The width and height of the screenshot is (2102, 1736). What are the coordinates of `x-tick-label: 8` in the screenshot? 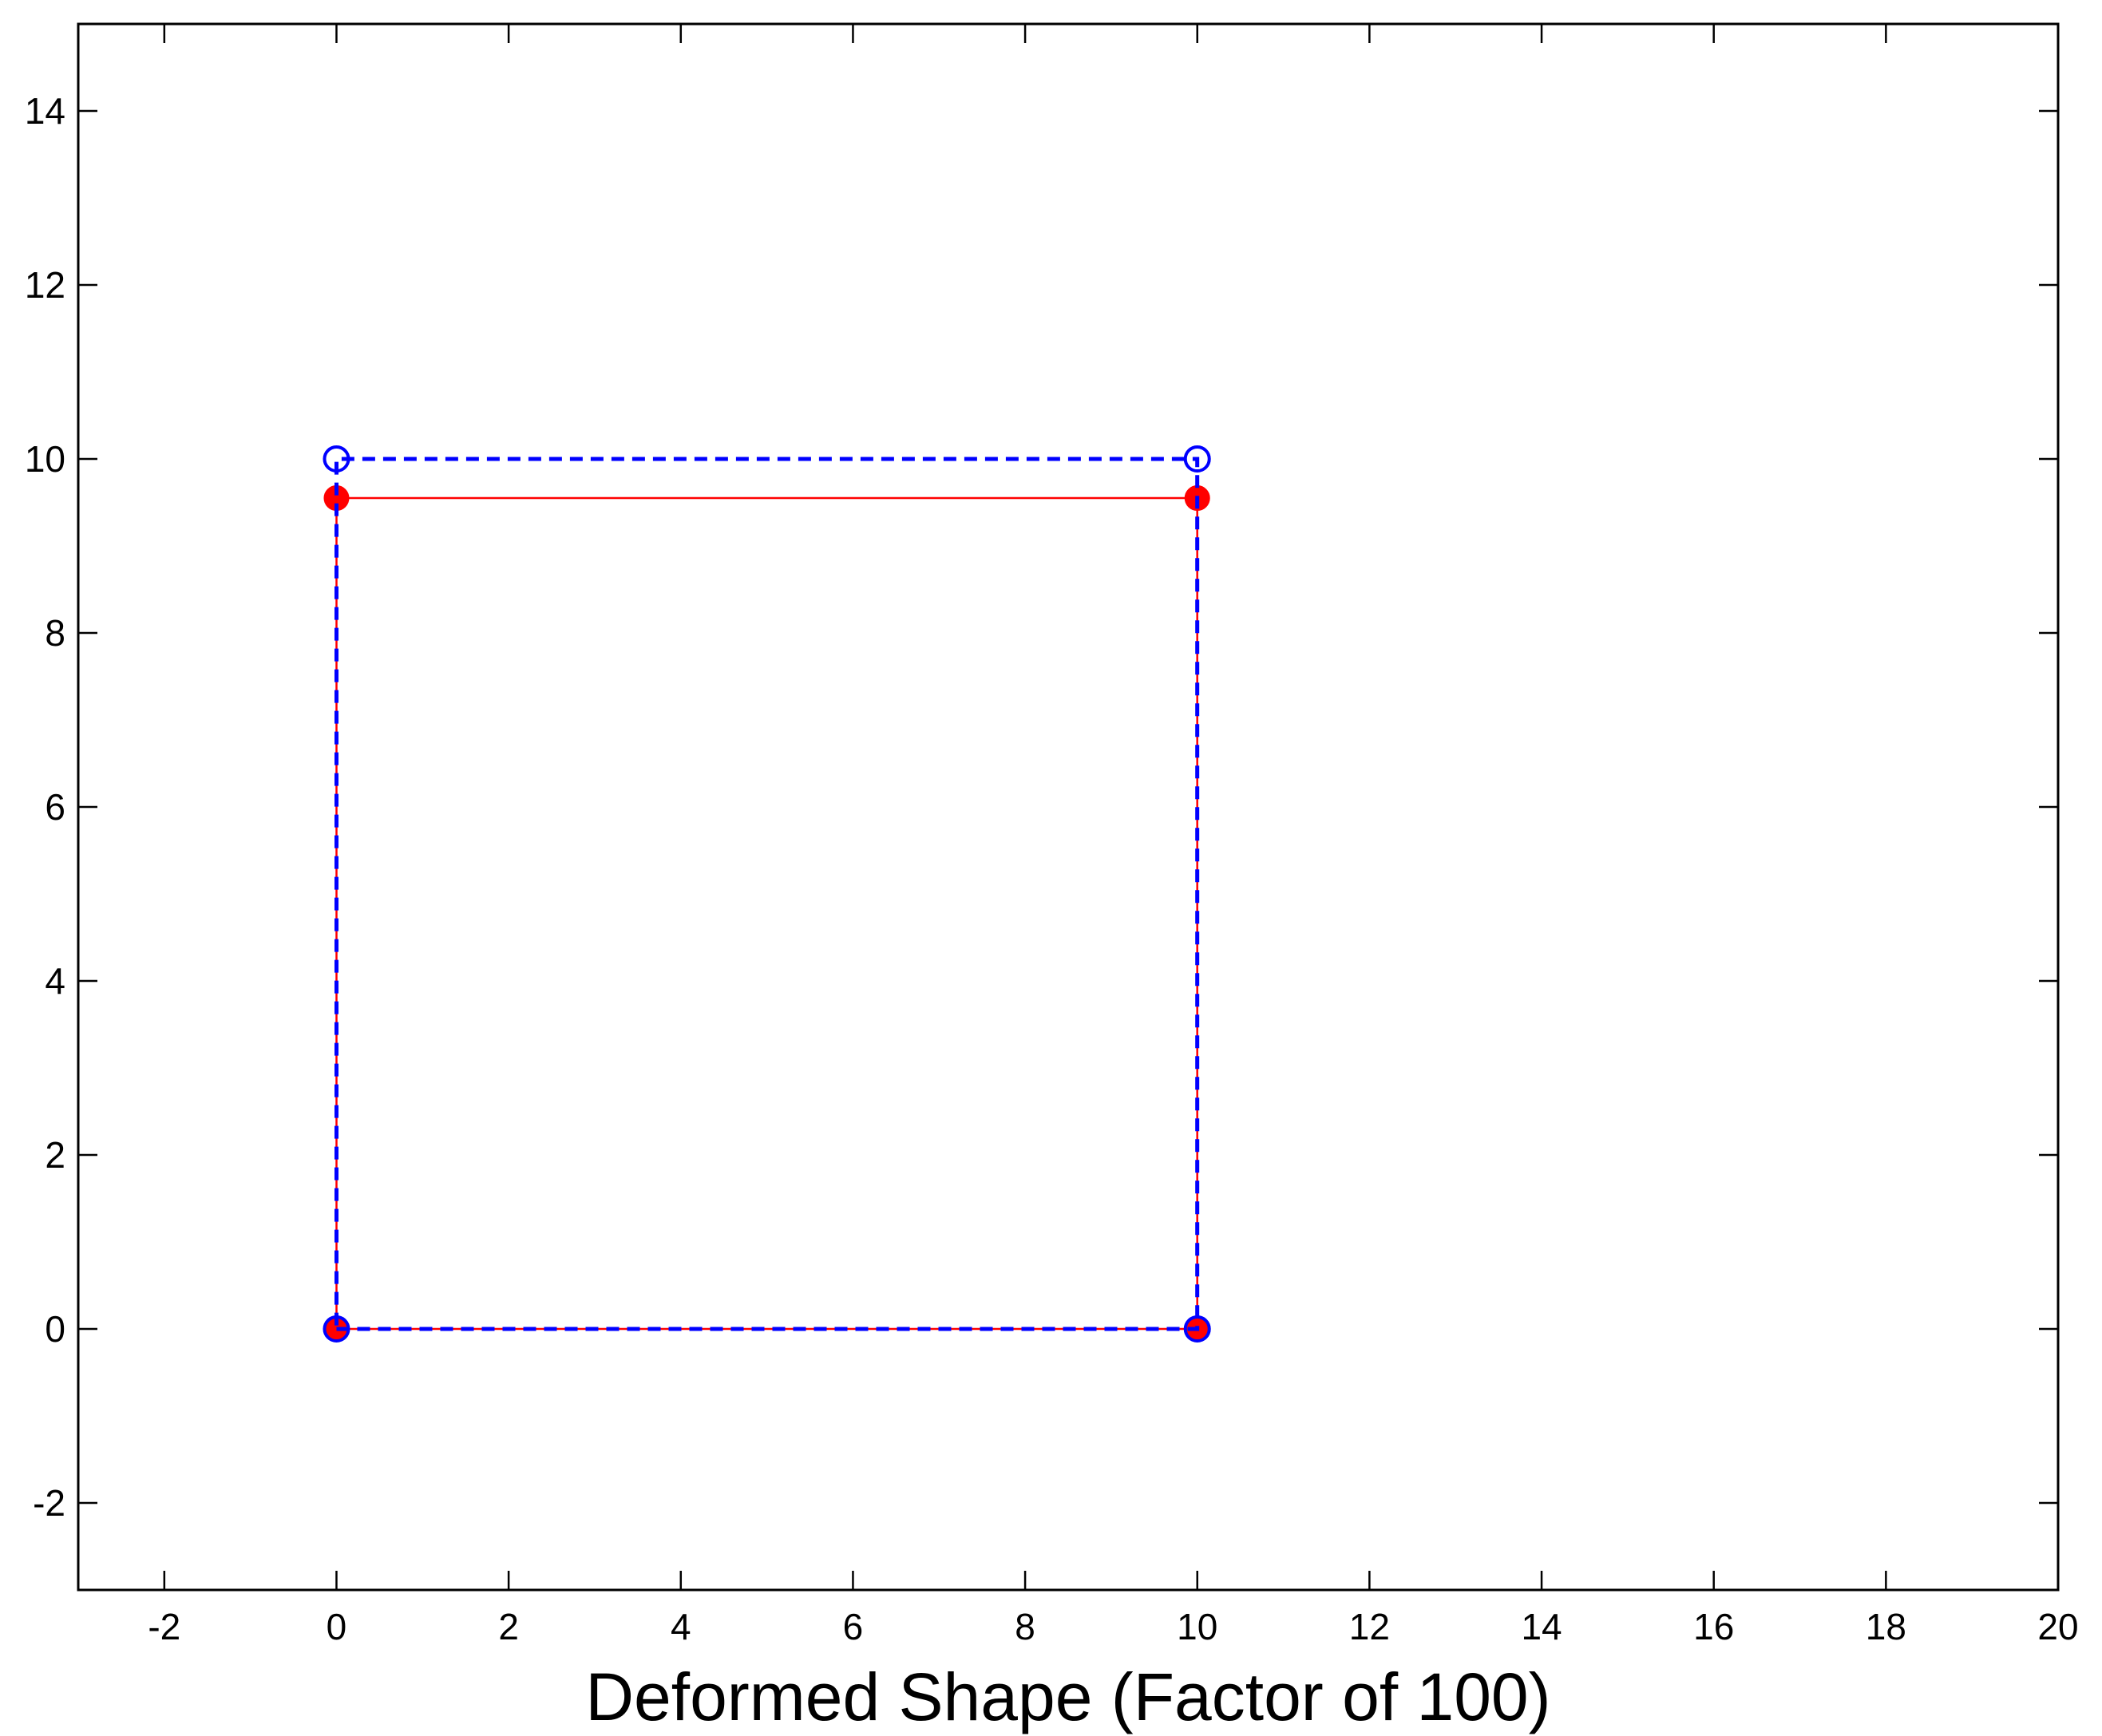 It's located at (1025, 1626).